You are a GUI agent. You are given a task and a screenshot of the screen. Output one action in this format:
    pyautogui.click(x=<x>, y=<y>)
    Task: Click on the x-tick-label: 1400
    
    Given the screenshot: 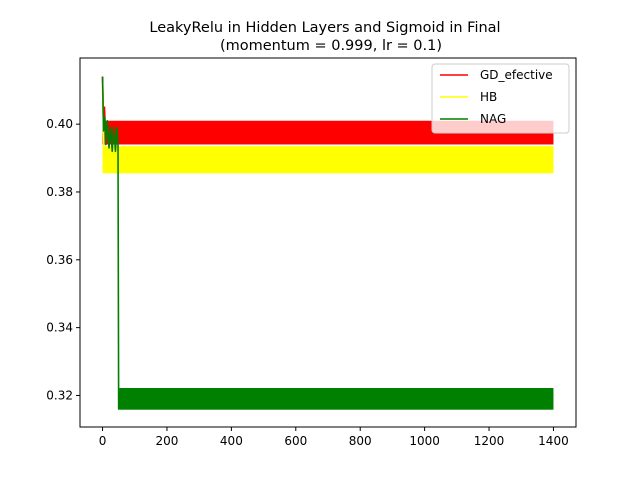 What is the action you would take?
    pyautogui.click(x=553, y=441)
    